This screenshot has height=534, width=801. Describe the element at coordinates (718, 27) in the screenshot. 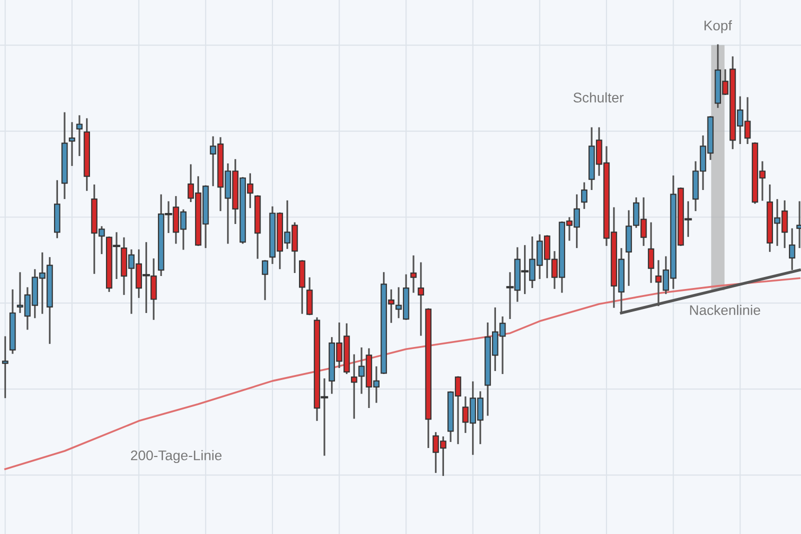

I see `text: Kopf` at that location.